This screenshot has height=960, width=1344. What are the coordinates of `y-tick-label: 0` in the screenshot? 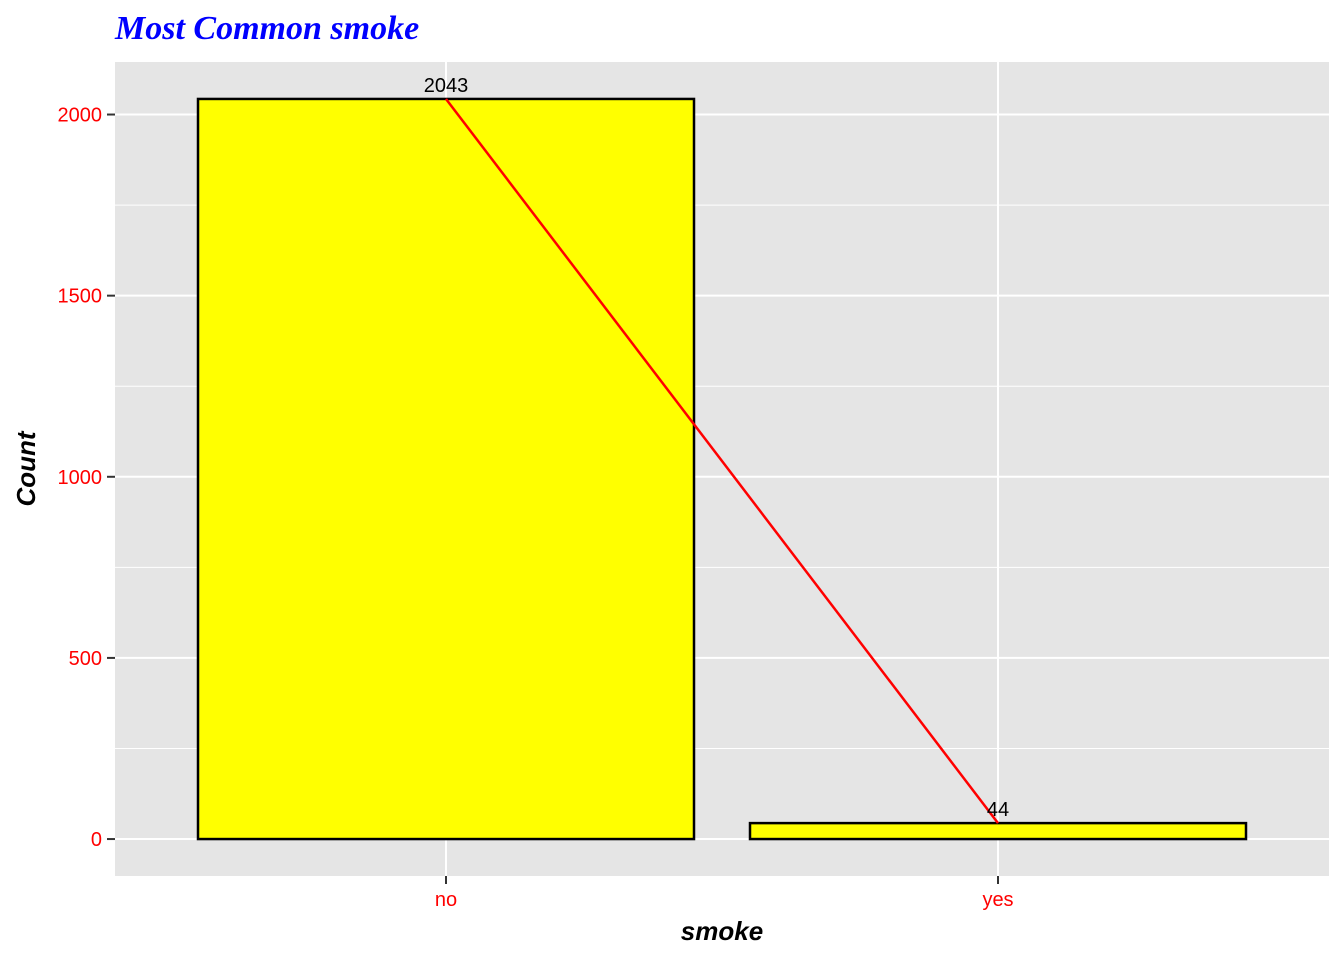 It's located at (96, 840).